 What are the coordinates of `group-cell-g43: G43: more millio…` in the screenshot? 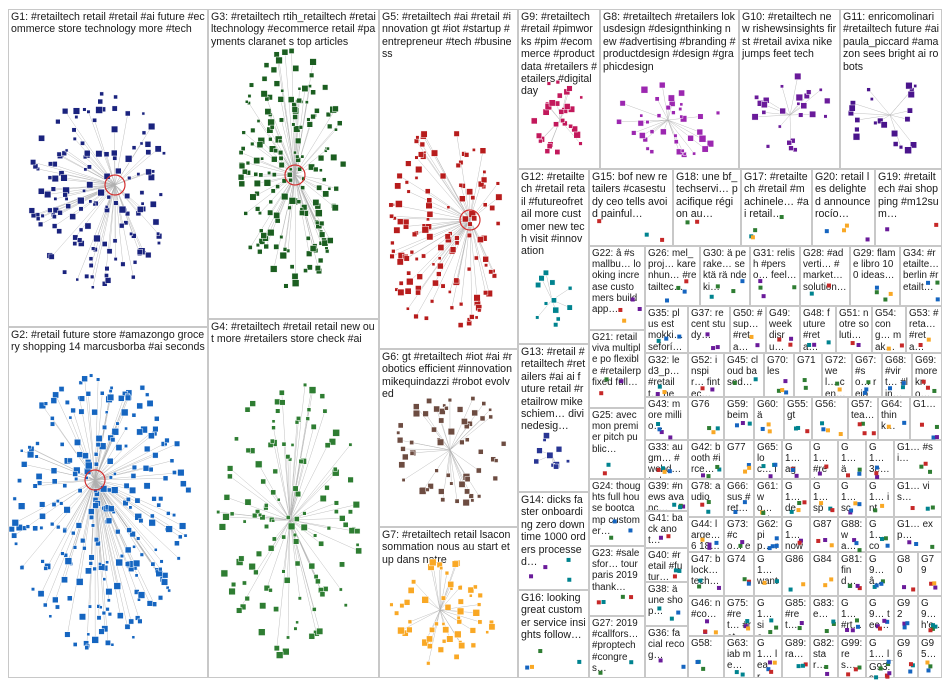 It's located at (666, 418).